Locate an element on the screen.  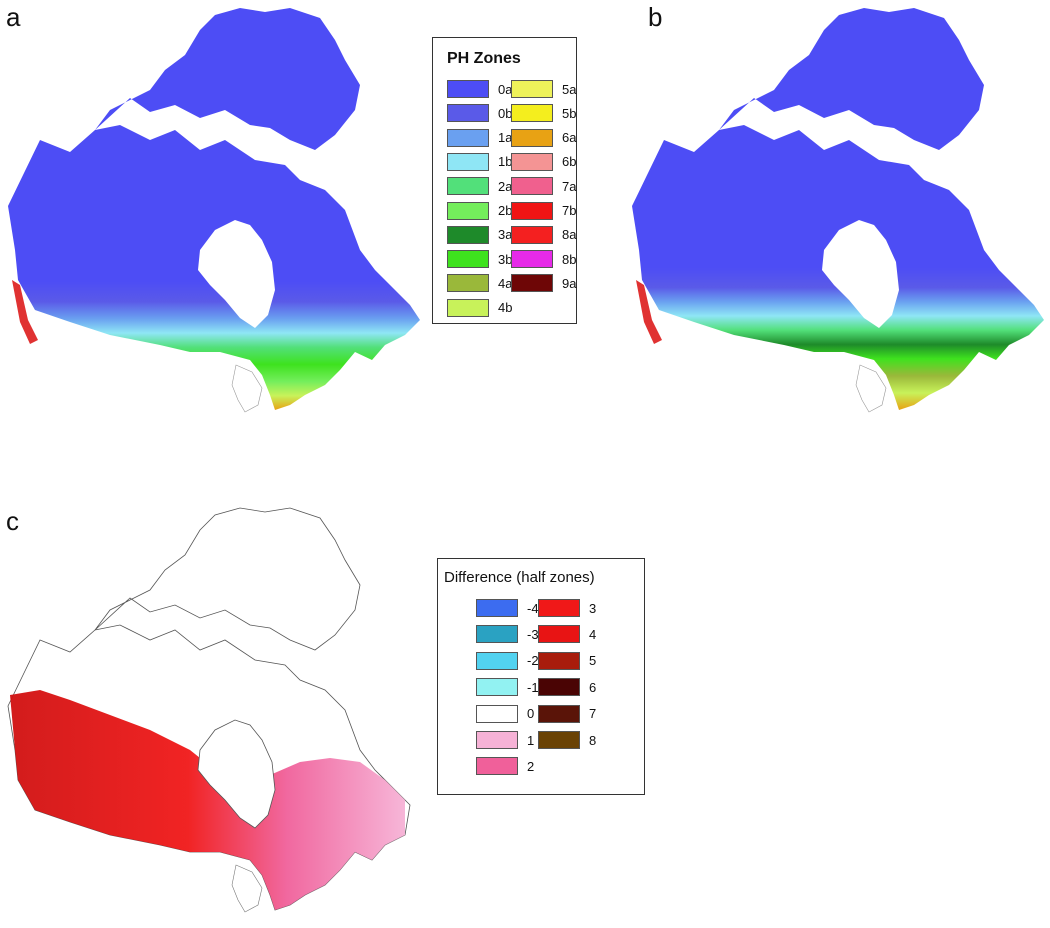
ph-zone-label: 9a is located at coordinates (569, 283).